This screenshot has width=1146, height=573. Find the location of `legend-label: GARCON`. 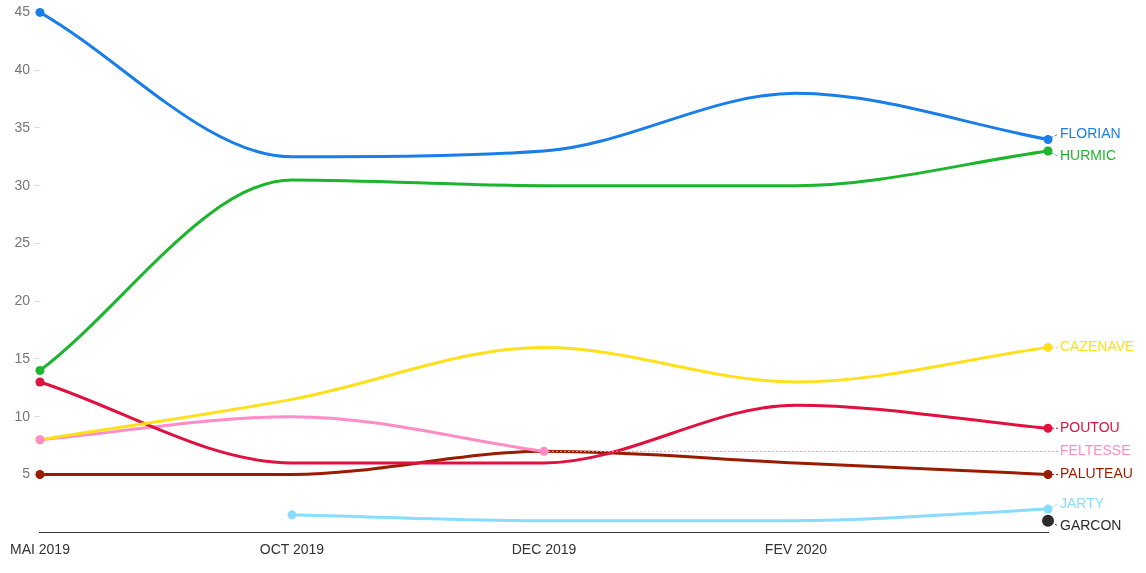

legend-label: GARCON is located at coordinates (1091, 524).